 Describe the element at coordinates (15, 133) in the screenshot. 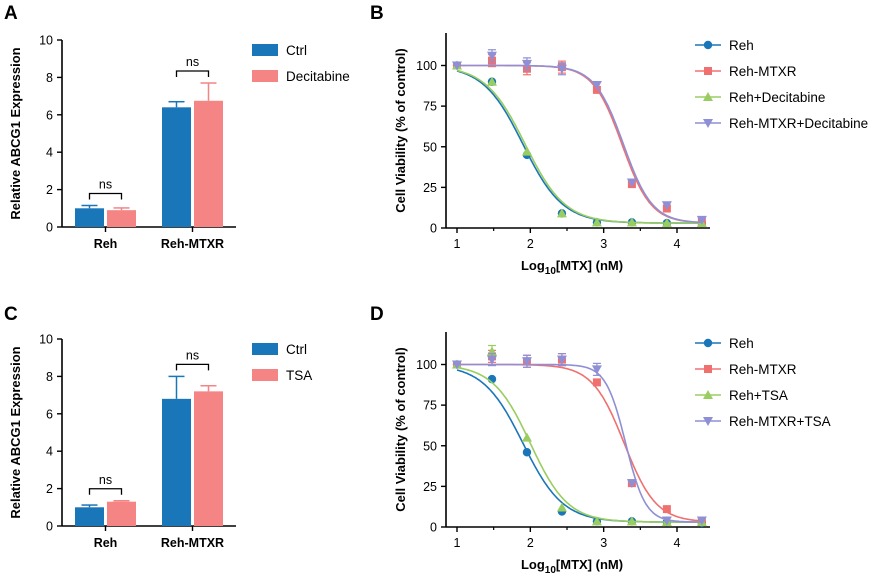

I see `y-axis-label: Relative ABCG1 Expression` at that location.